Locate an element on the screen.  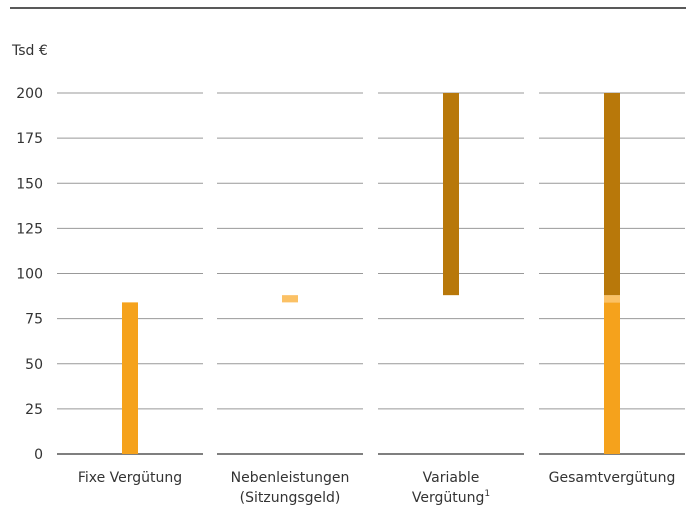
y-tick-label: 100 is located at coordinates (29, 275).